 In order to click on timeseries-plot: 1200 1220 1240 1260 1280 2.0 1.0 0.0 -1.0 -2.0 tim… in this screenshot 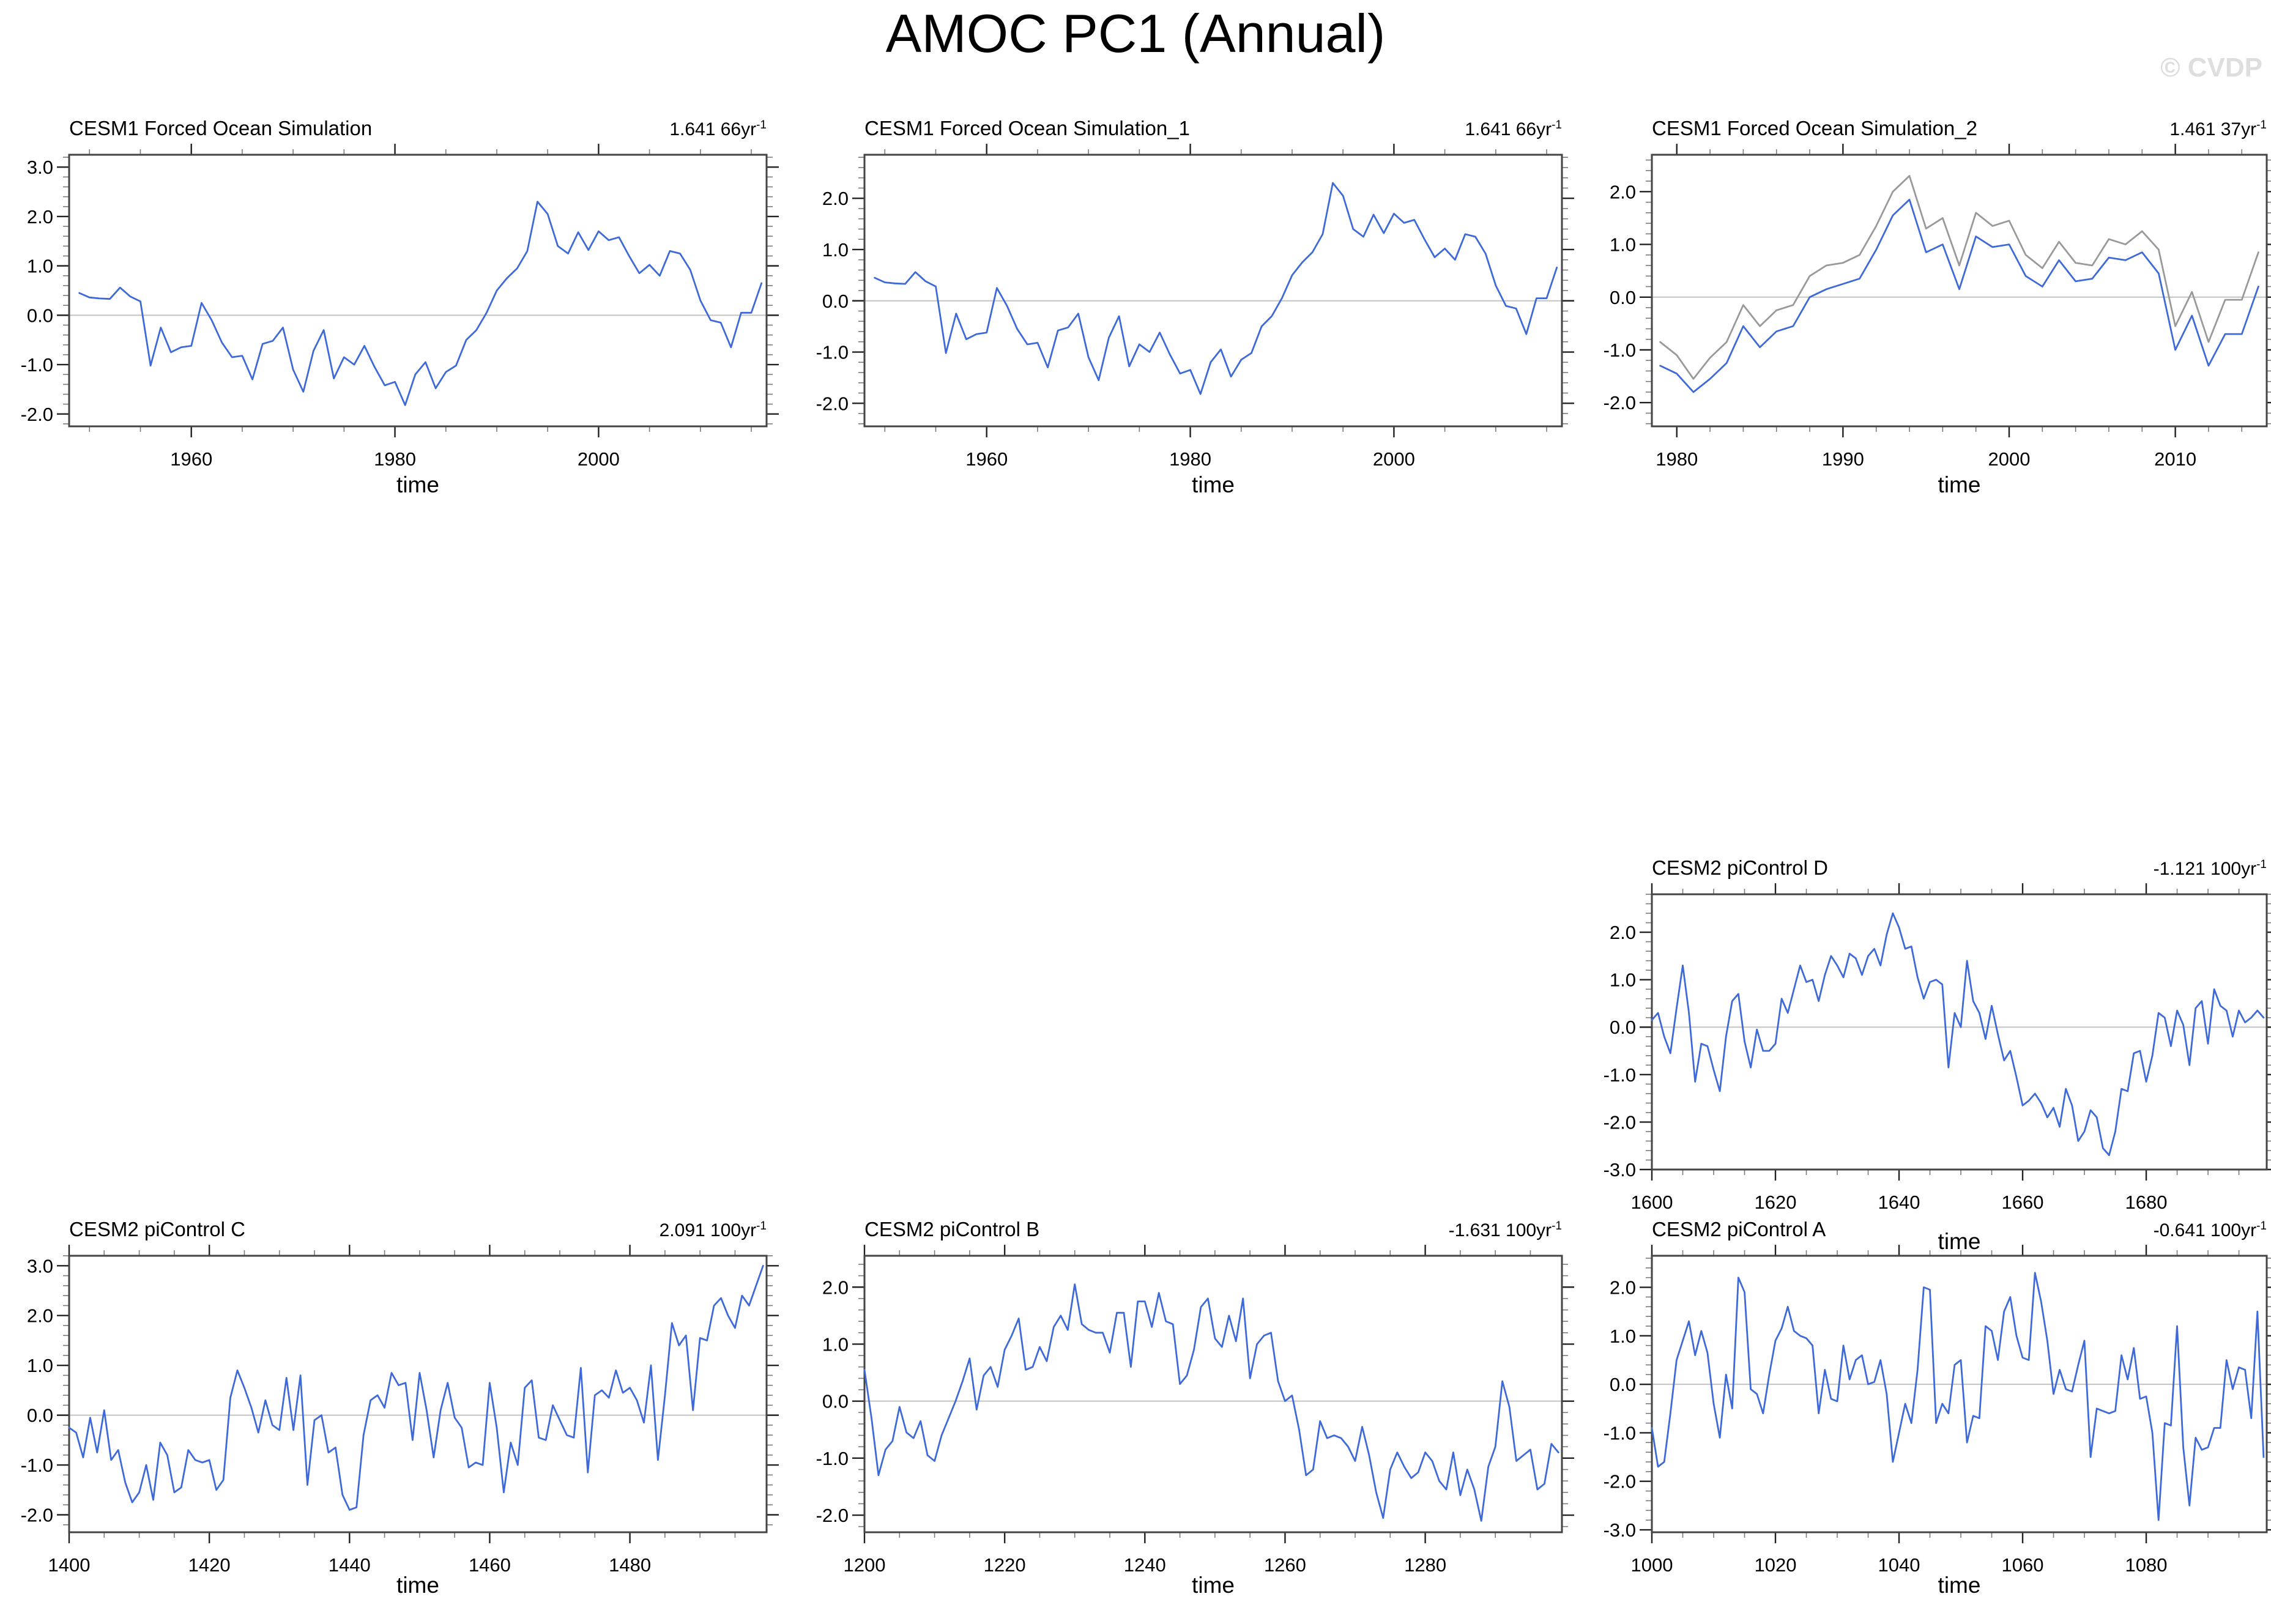, I will do `click(1195, 1421)`.